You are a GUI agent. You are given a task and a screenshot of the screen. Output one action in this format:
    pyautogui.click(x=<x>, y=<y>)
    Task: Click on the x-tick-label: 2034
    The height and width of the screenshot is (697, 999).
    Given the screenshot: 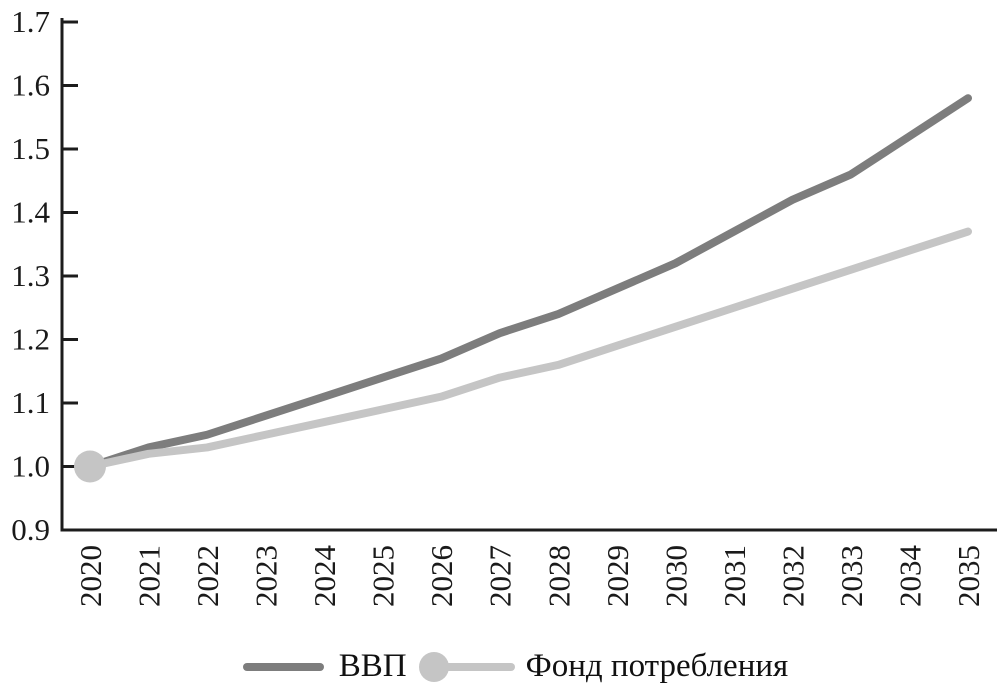 What is the action you would take?
    pyautogui.click(x=909, y=576)
    